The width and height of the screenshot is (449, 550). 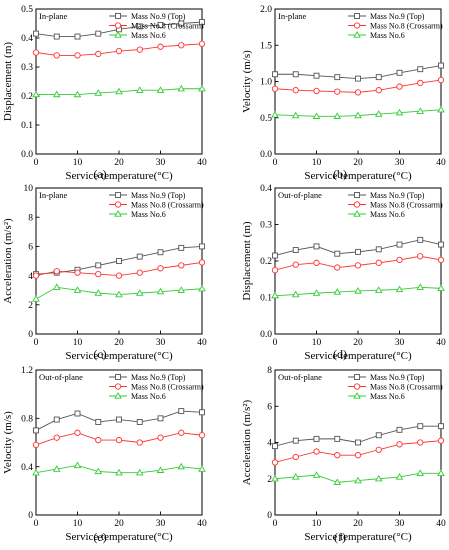 What do you see at coordinates (387, 214) in the screenshot?
I see `legend-label: Mass No.6` at bounding box center [387, 214].